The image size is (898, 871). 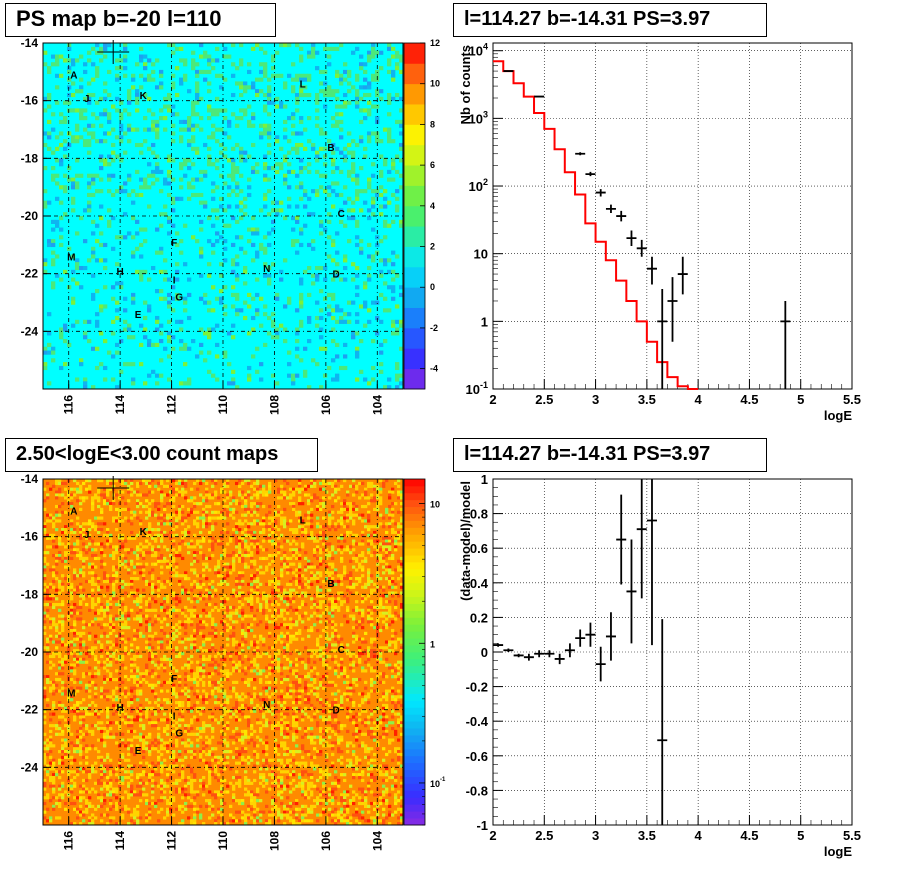 What do you see at coordinates (435, 43) in the screenshot?
I see `ps-map-colorbar-tick-label: 12` at bounding box center [435, 43].